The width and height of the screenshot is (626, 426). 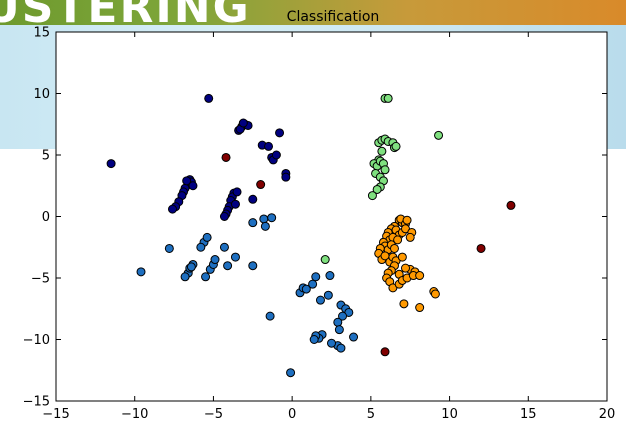 I want to click on background-top-stripe, so click(x=313, y=12).